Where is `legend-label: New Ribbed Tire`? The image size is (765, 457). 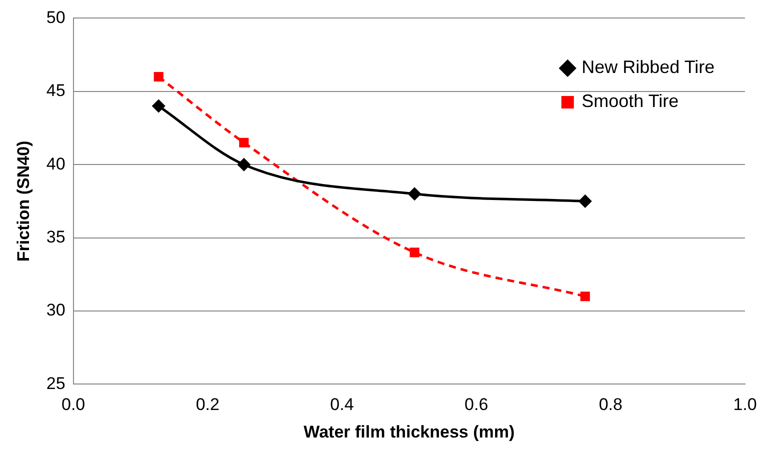
legend-label: New Ribbed Tire is located at coordinates (648, 67).